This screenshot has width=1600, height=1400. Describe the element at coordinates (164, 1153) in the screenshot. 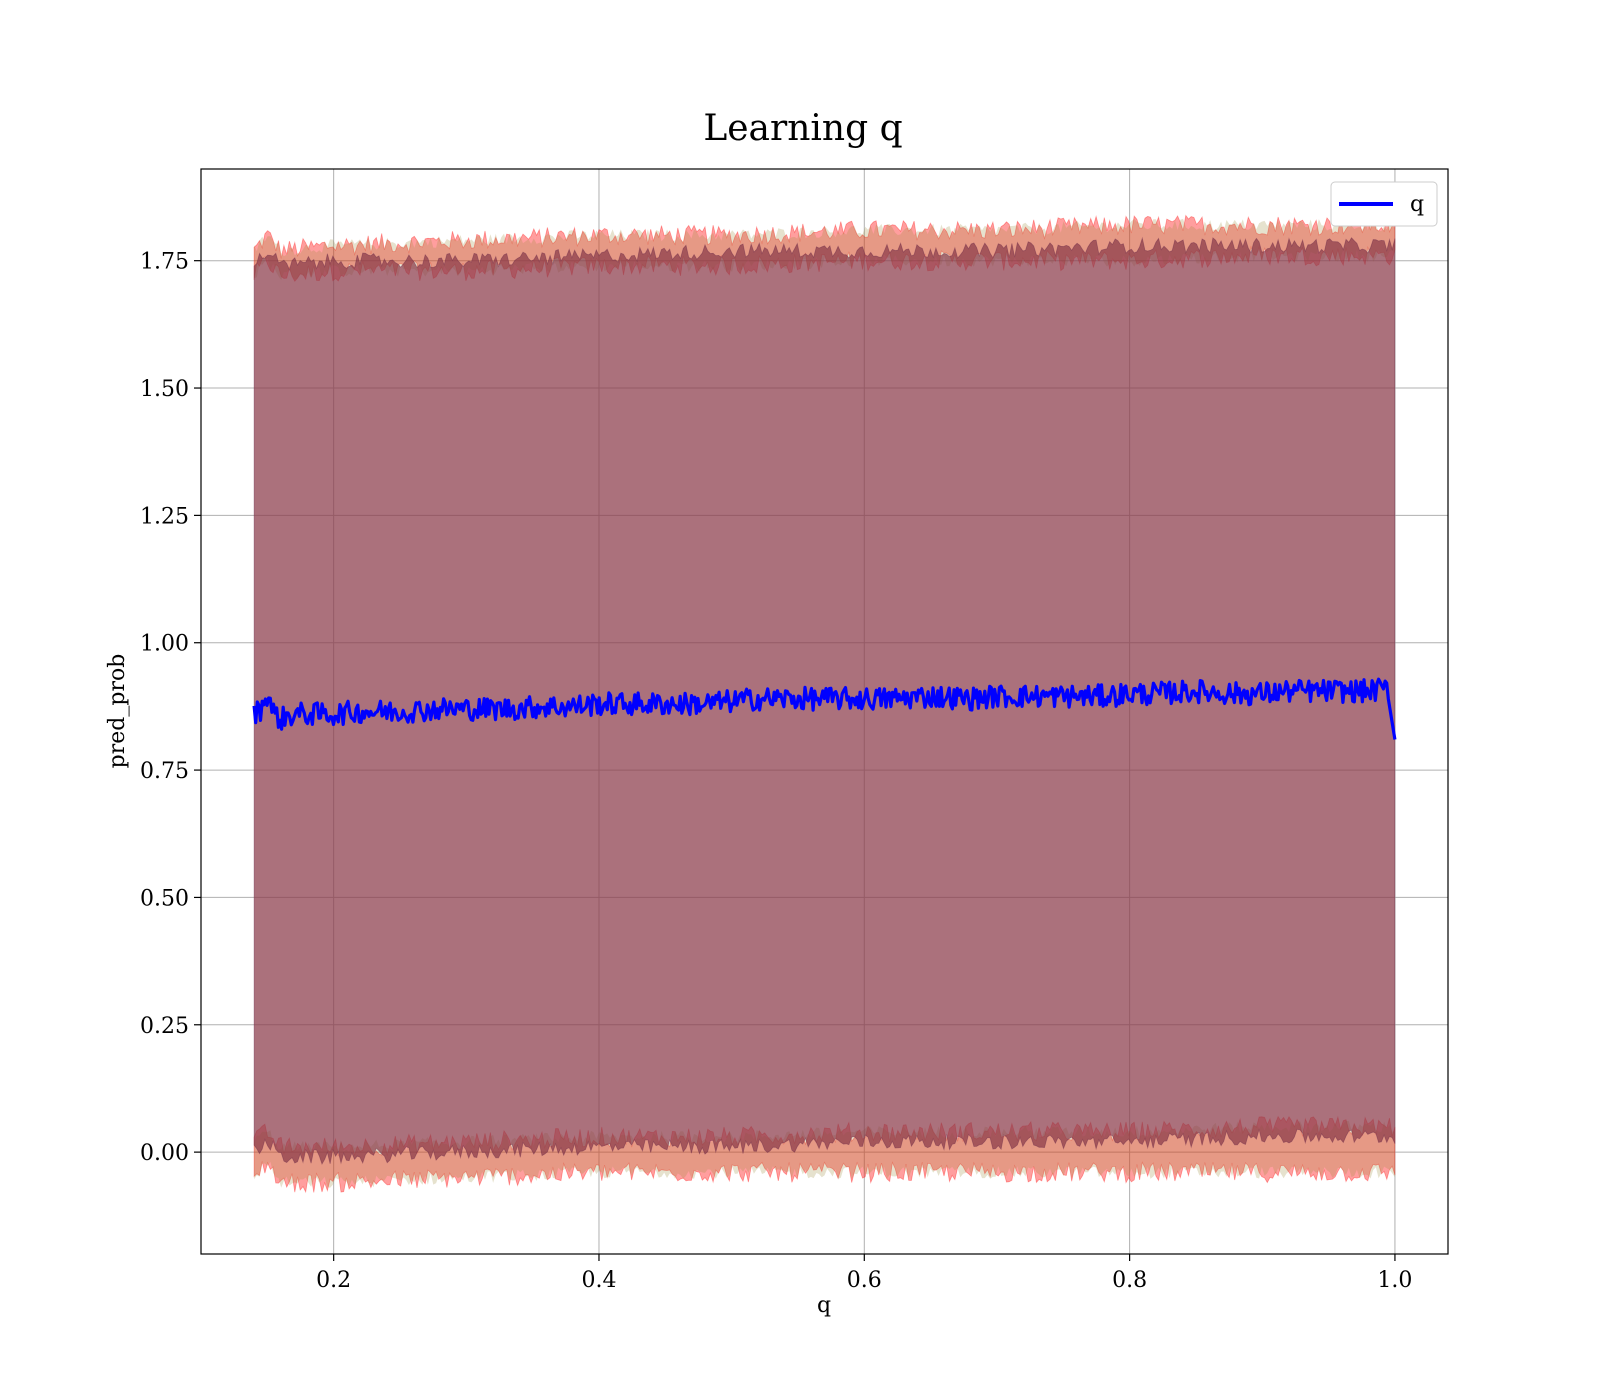

I see `y-tick-label-0: 0.00` at that location.